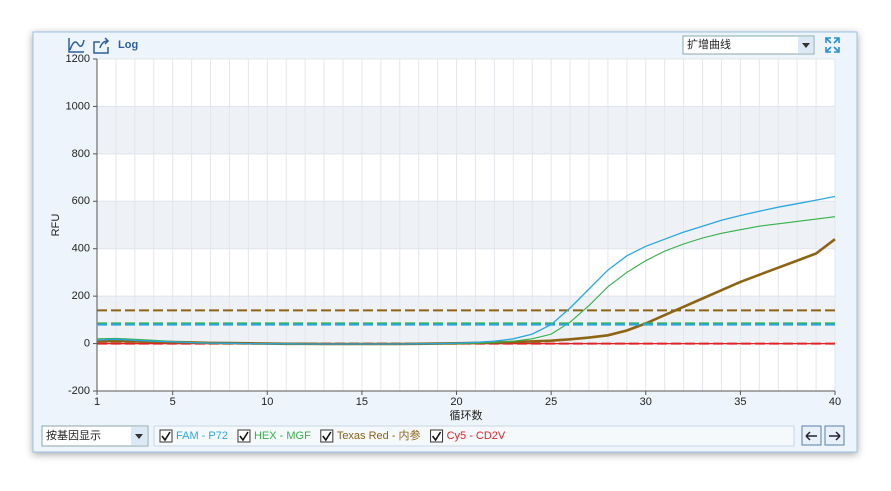 This screenshot has height=491, width=891. Describe the element at coordinates (81, 249) in the screenshot. I see `y-tick-label: 400` at that location.